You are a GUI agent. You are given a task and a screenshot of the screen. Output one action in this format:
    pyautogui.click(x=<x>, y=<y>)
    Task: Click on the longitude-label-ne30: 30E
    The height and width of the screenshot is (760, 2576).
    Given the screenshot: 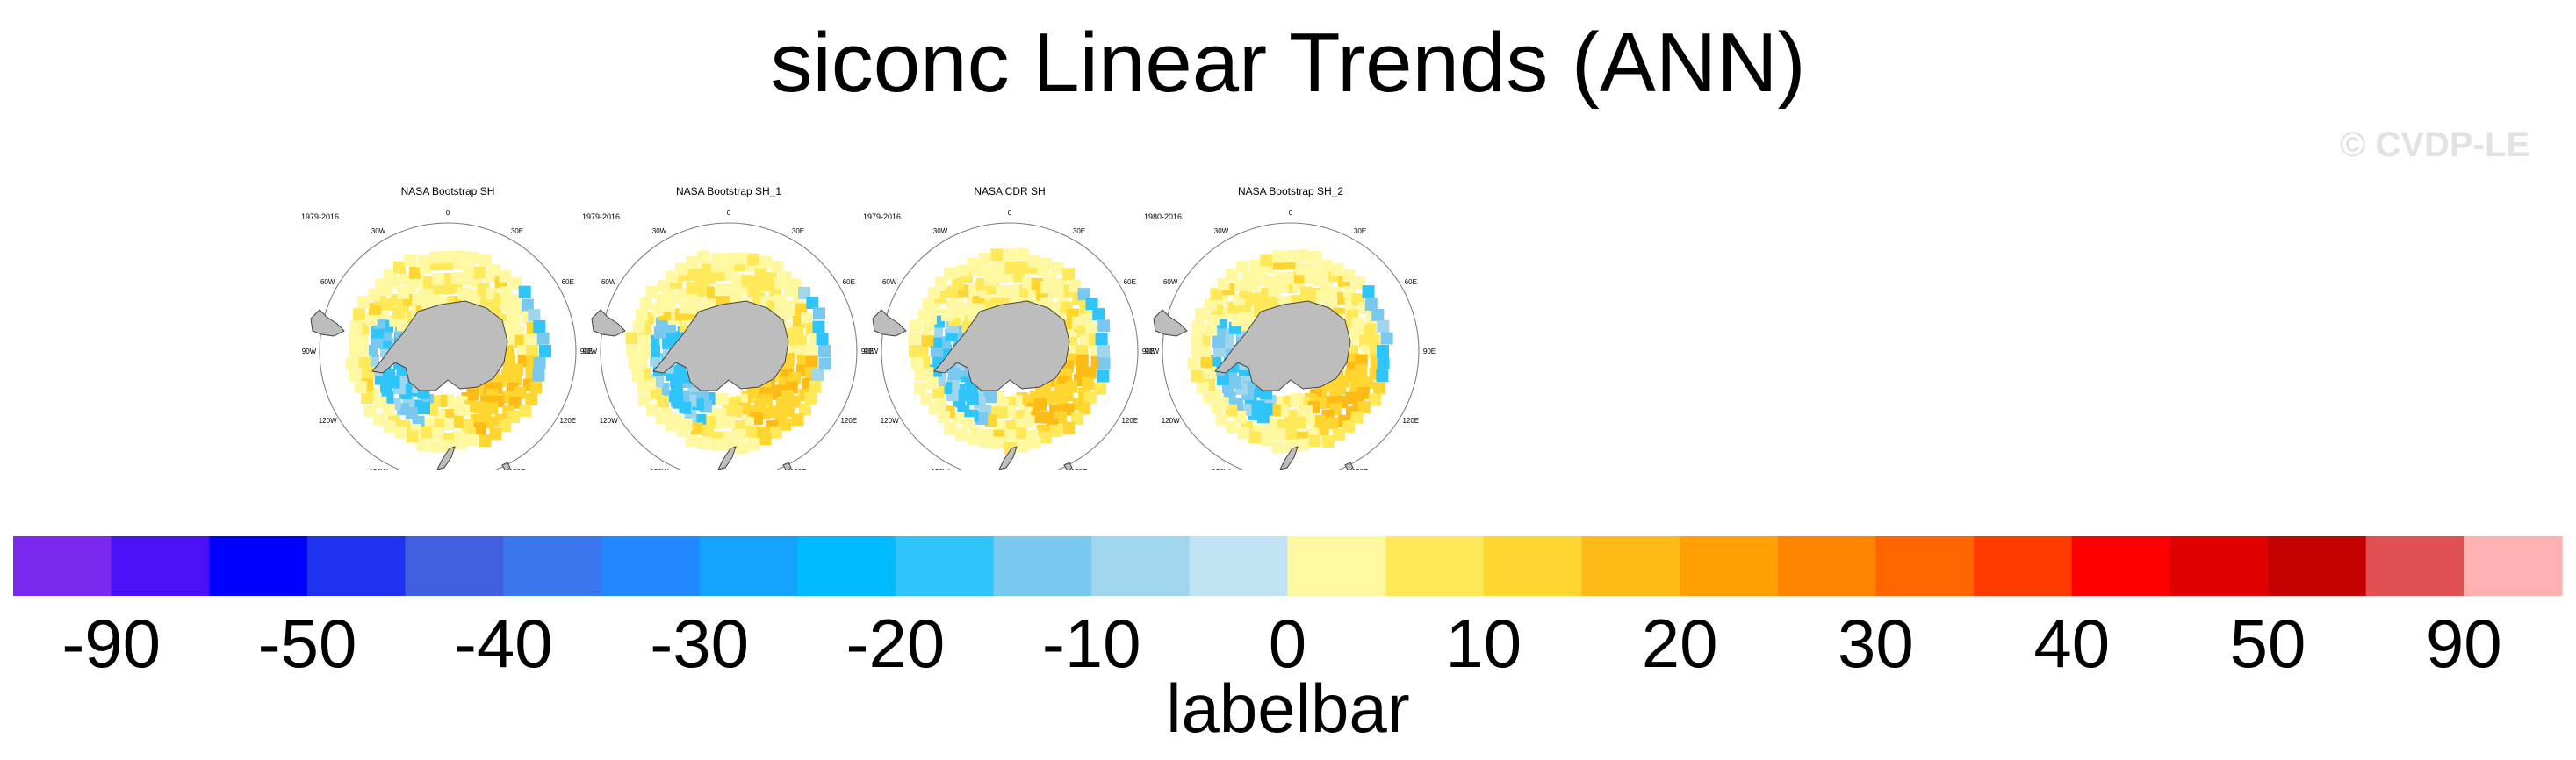 What is the action you would take?
    pyautogui.click(x=1079, y=231)
    